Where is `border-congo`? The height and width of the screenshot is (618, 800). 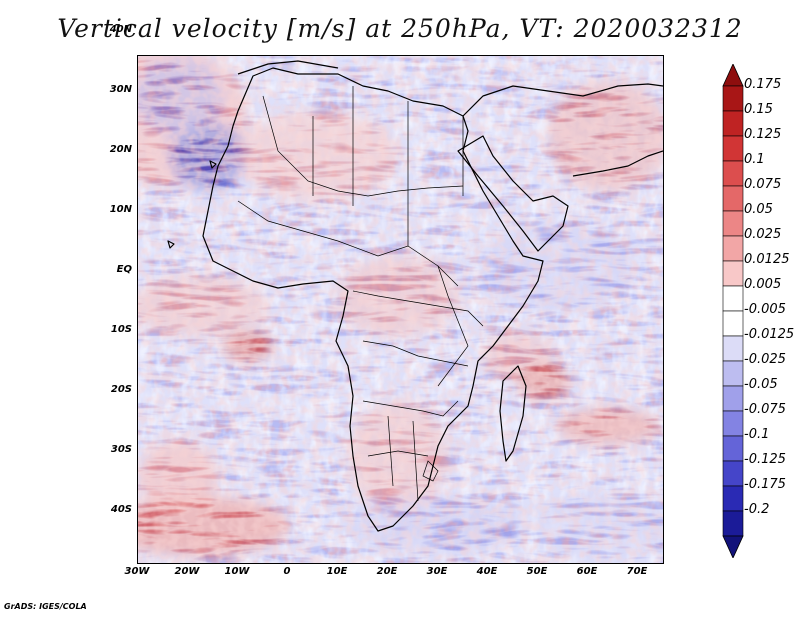
border-congo is located at coordinates (415, 353).